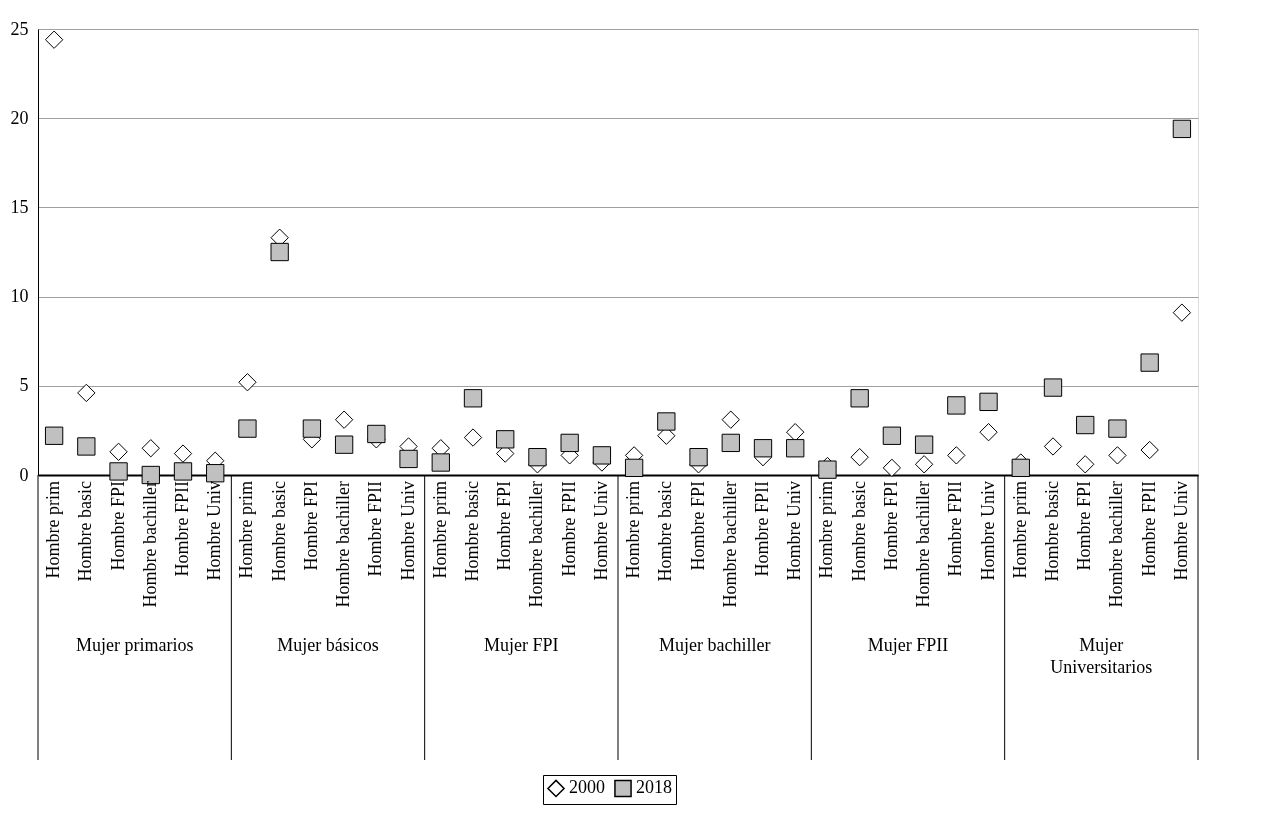 This screenshot has width=1266, height=834. I want to click on y-tick-label: 15, so click(19, 206).